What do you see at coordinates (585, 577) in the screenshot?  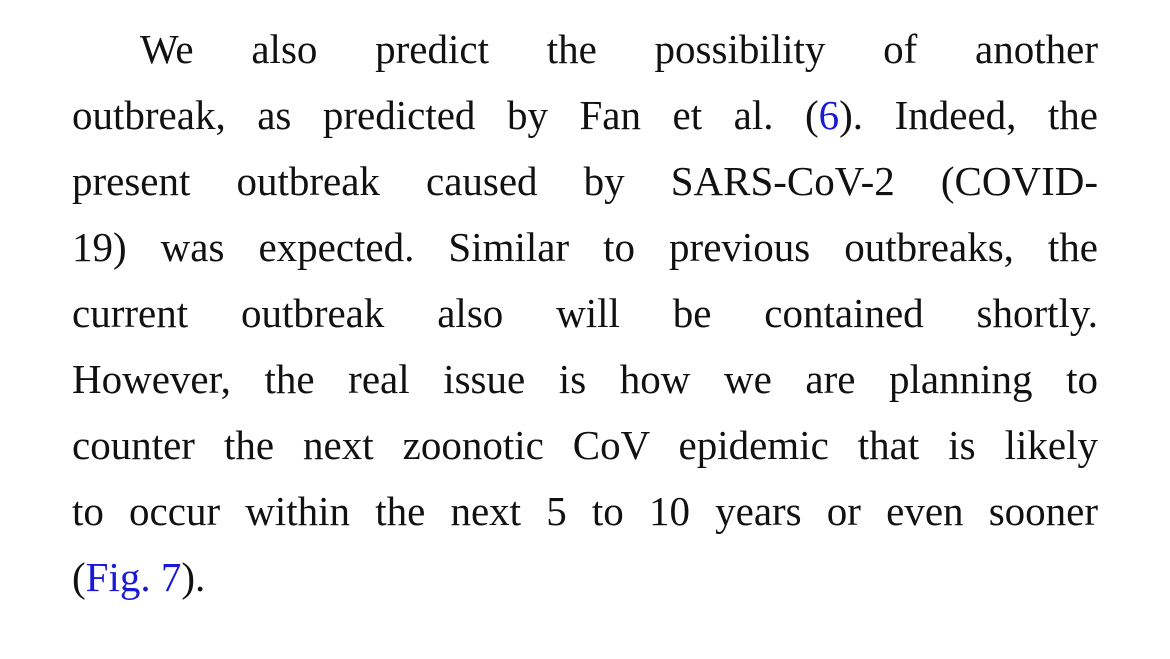 I see `paragraph-line-9: (Fig. 7).` at bounding box center [585, 577].